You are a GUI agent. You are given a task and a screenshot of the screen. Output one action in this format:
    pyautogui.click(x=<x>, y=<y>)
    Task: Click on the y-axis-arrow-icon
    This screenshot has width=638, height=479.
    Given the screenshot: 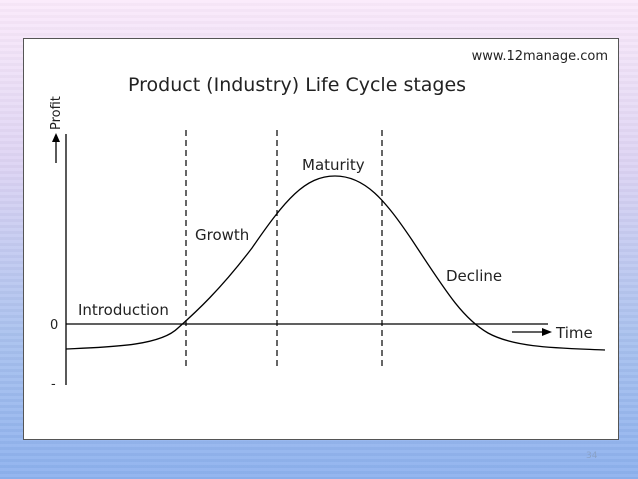 What is the action you would take?
    pyautogui.click(x=56, y=137)
    